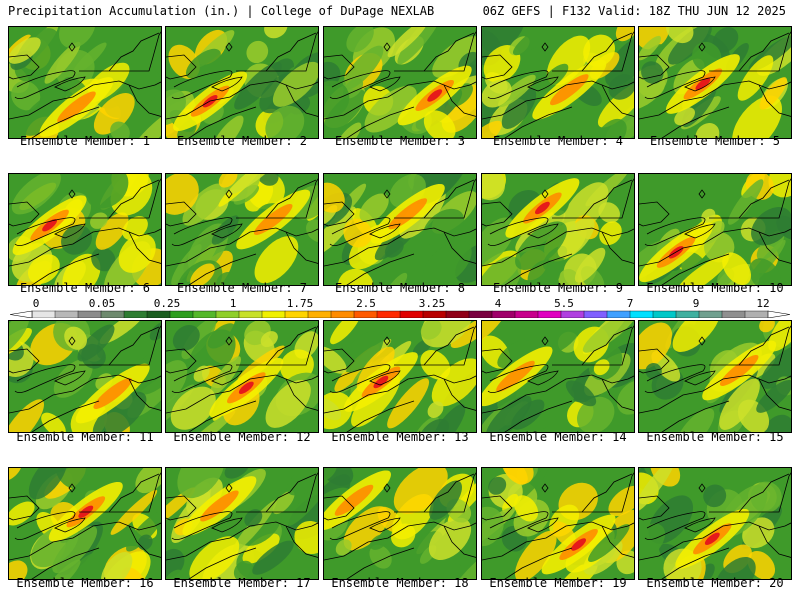  I want to click on colorbar-tick-label: 7, so click(630, 303).